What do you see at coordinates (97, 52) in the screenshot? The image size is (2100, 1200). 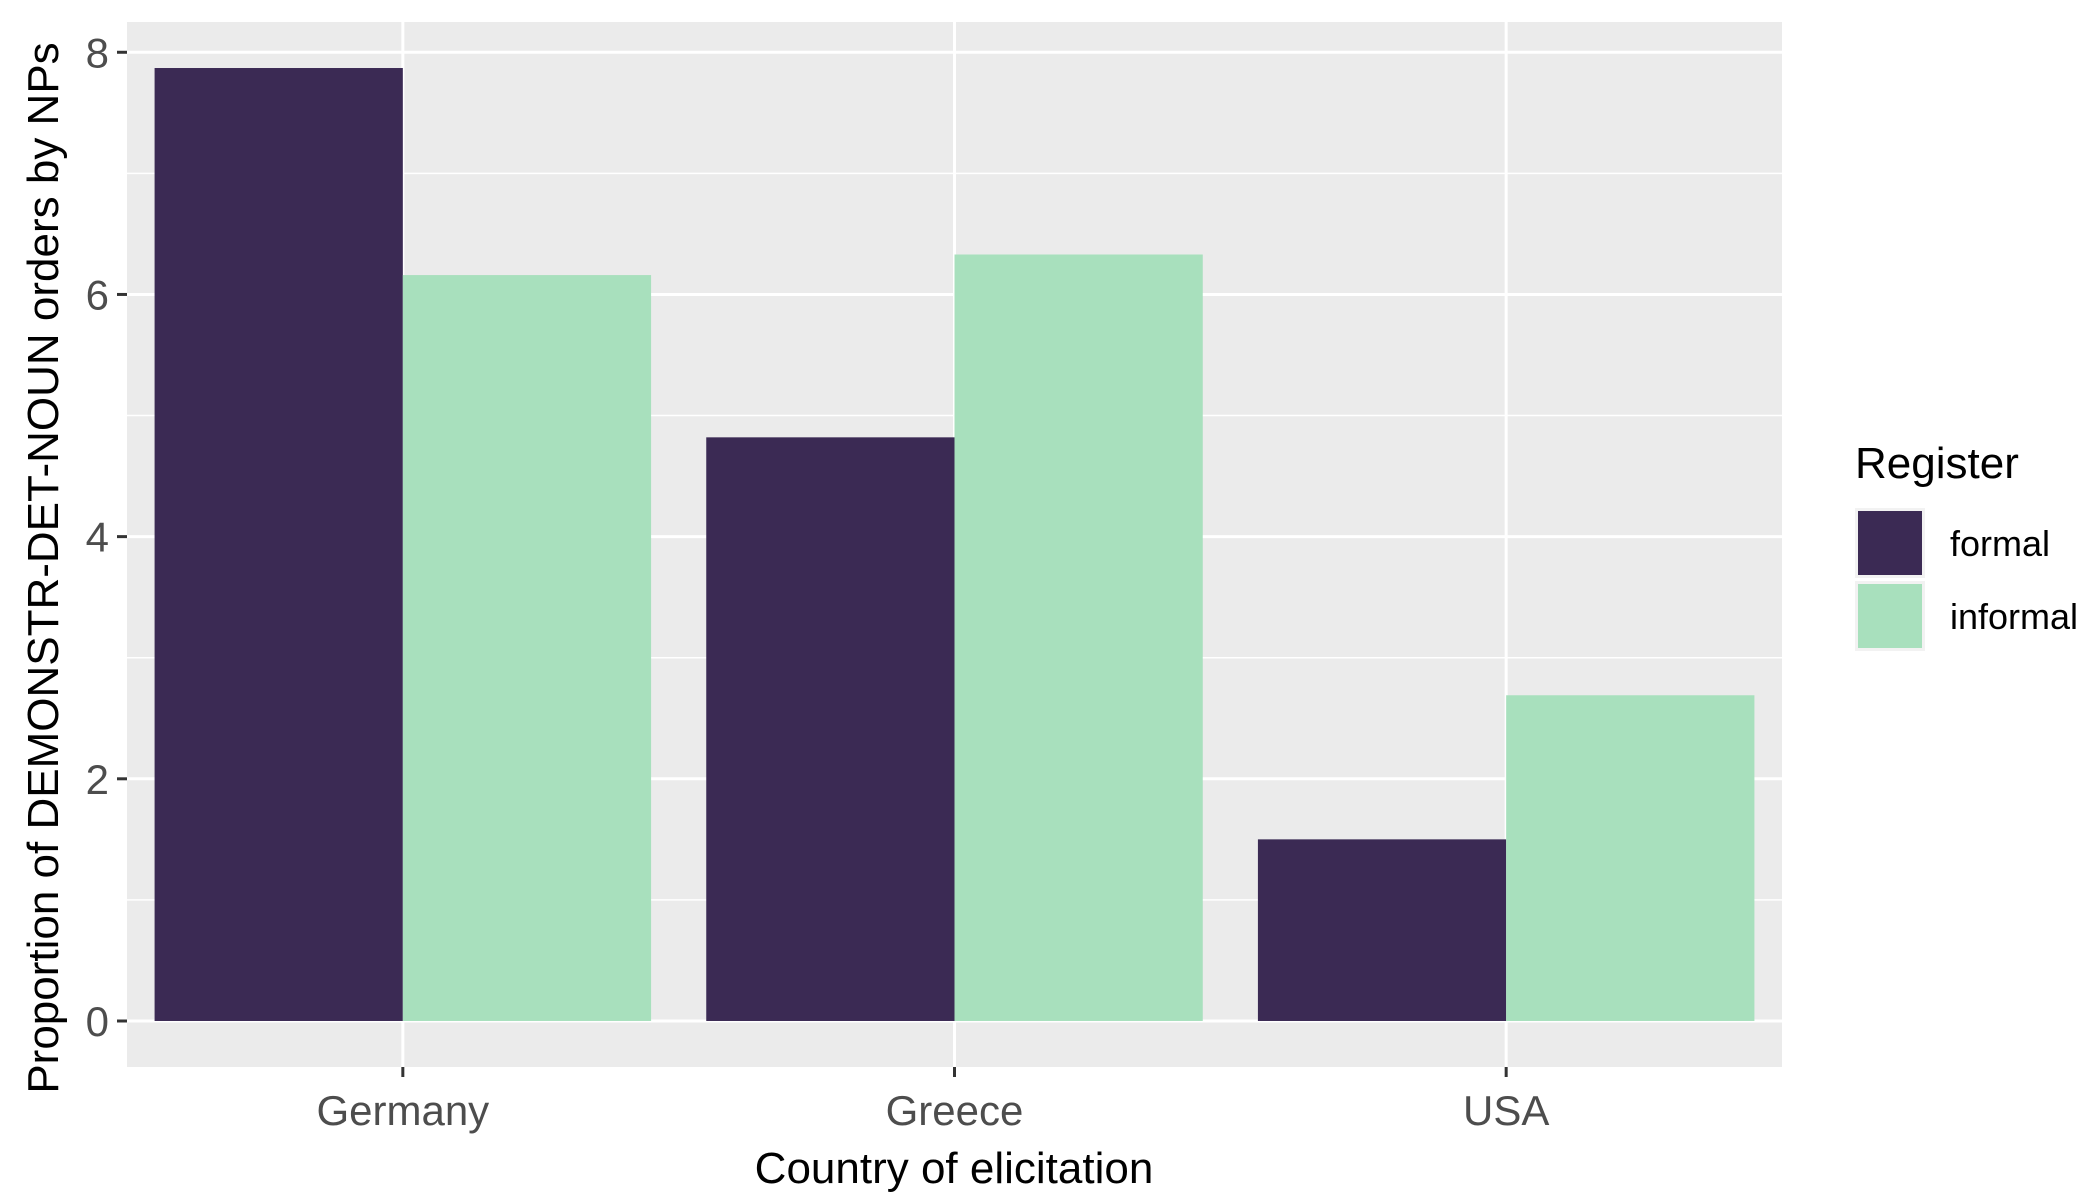 I see `y-tick-label: 8` at bounding box center [97, 52].